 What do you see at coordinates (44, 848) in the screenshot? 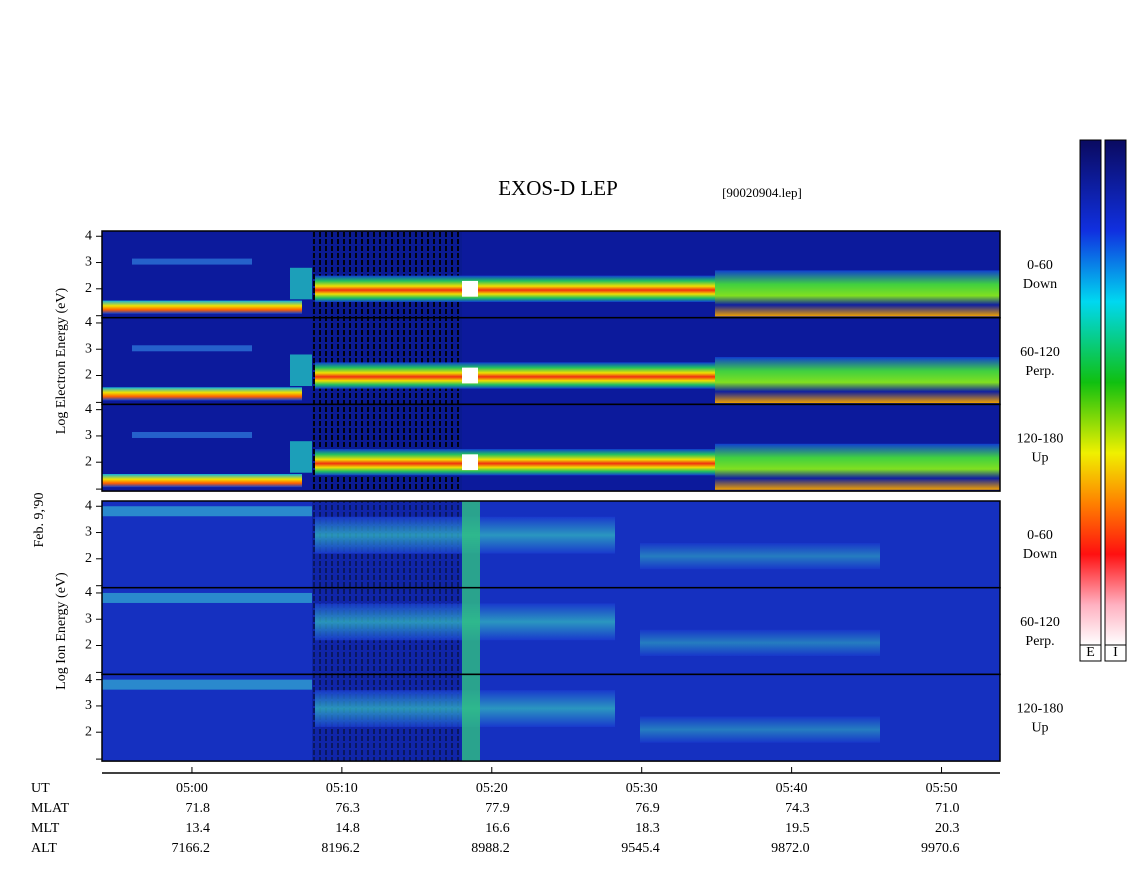
I see `ephemeris-label: ALT` at bounding box center [44, 848].